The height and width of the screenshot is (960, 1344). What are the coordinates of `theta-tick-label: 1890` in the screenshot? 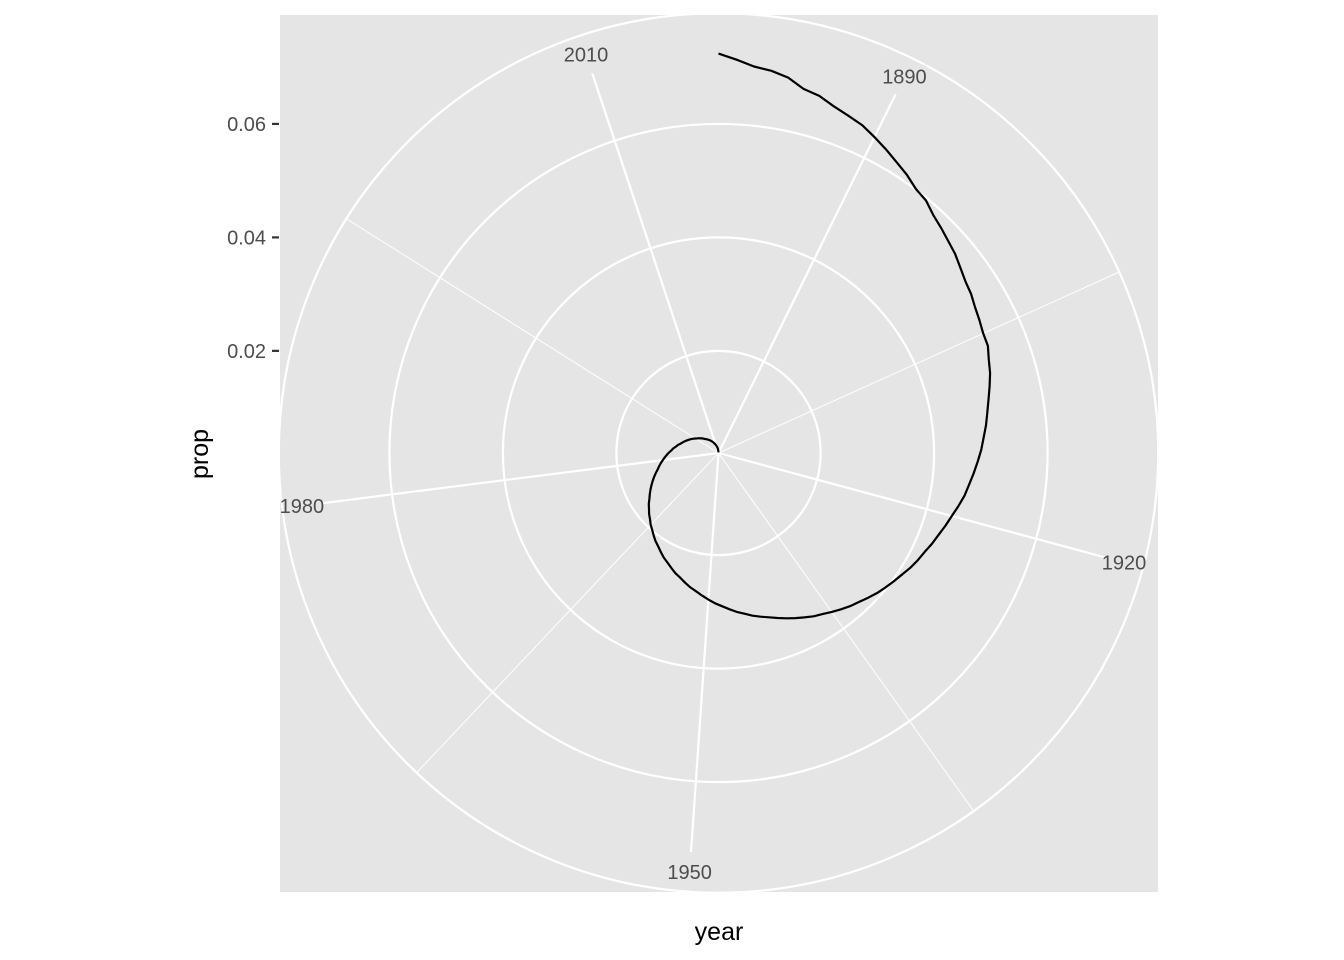 It's located at (904, 77).